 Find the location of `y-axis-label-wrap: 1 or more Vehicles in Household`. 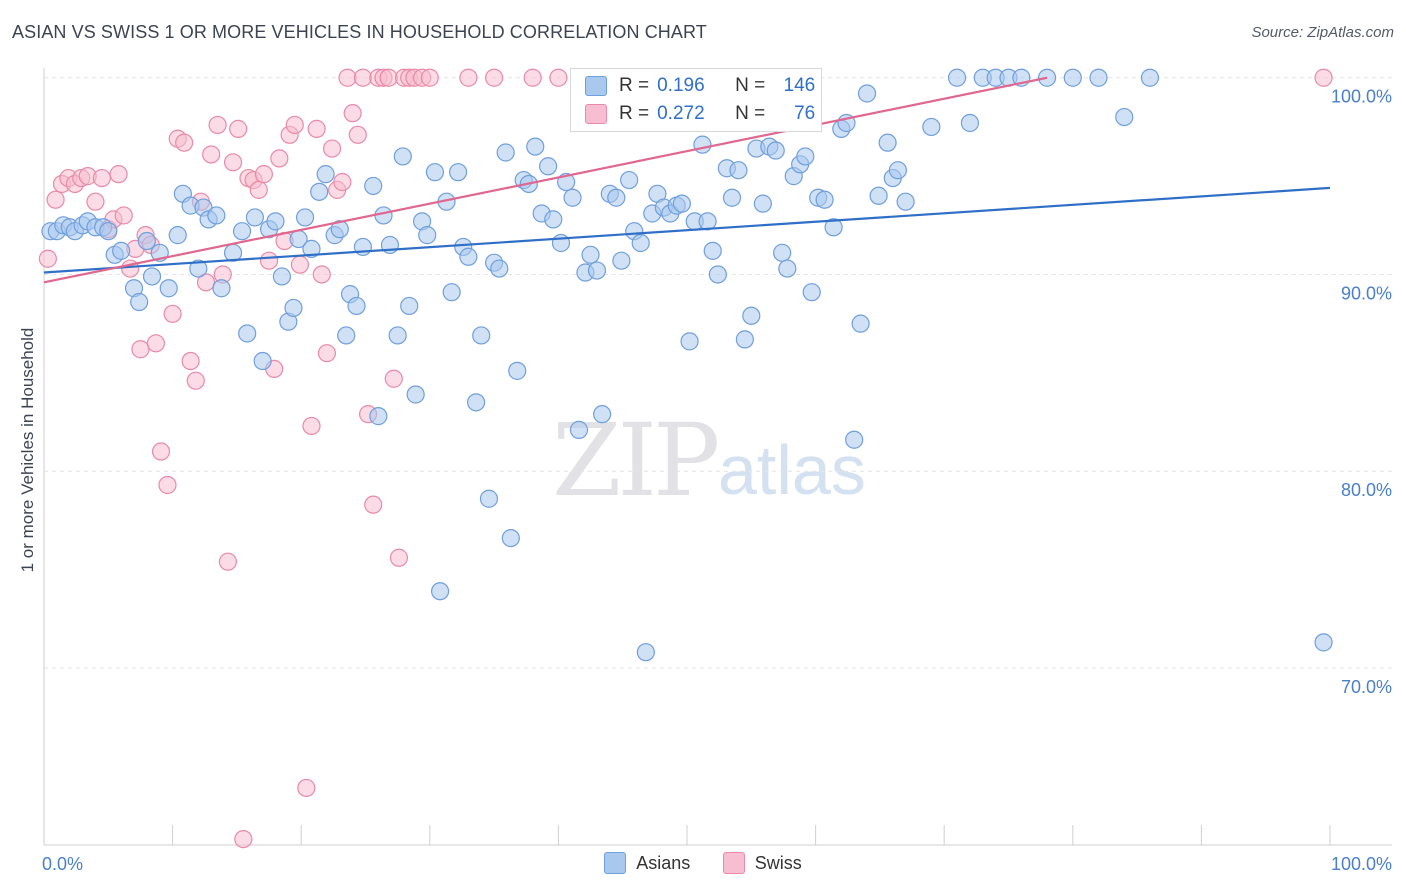

y-axis-label-wrap: 1 or more Vehicles in Household is located at coordinates (28, 450).